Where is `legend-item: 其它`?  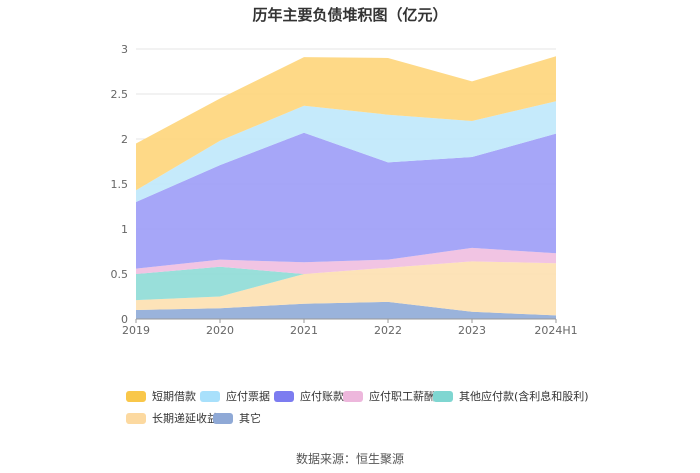
legend-item: 其它 is located at coordinates (237, 418).